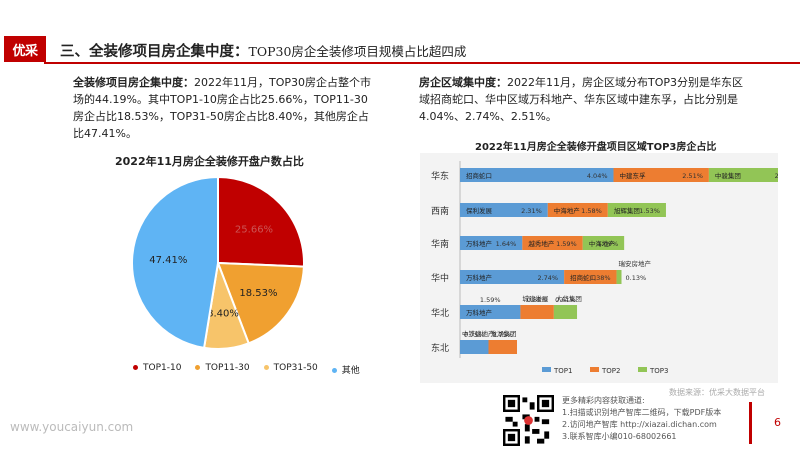 Image resolution: width=800 pixels, height=450 pixels. Describe the element at coordinates (258, 293) in the screenshot. I see `pie-label: 18.53%` at that location.